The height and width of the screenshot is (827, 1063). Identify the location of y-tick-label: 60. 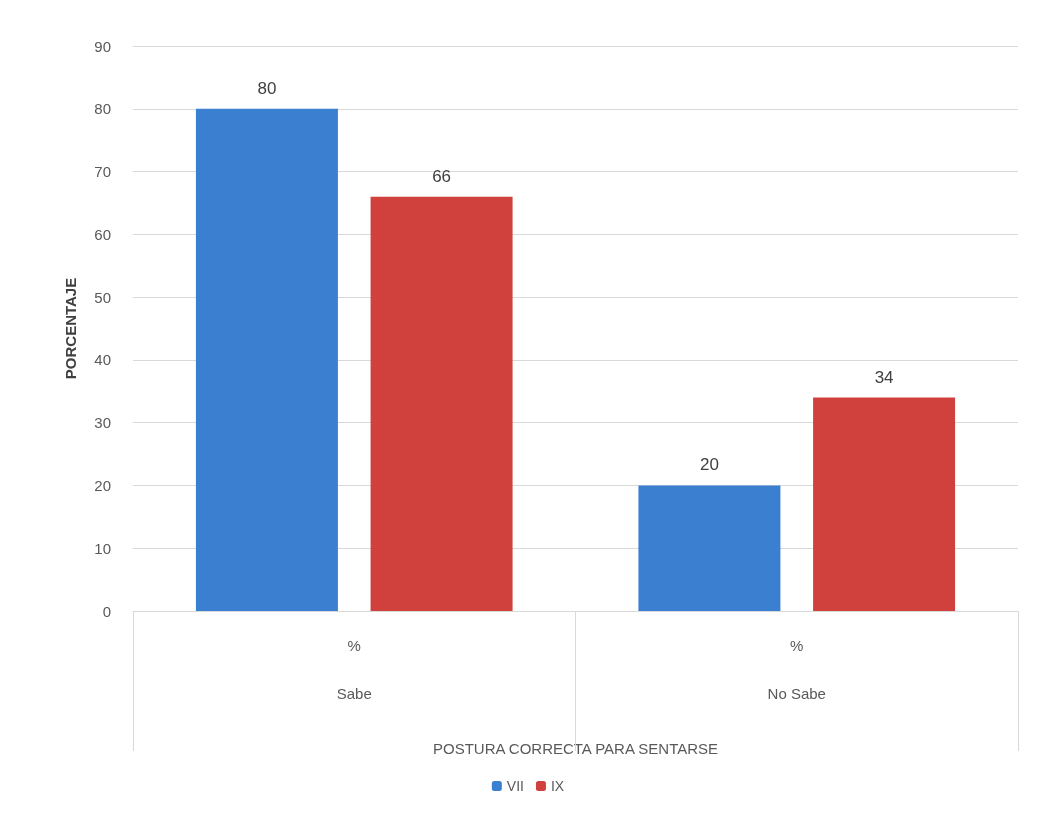
(102, 234).